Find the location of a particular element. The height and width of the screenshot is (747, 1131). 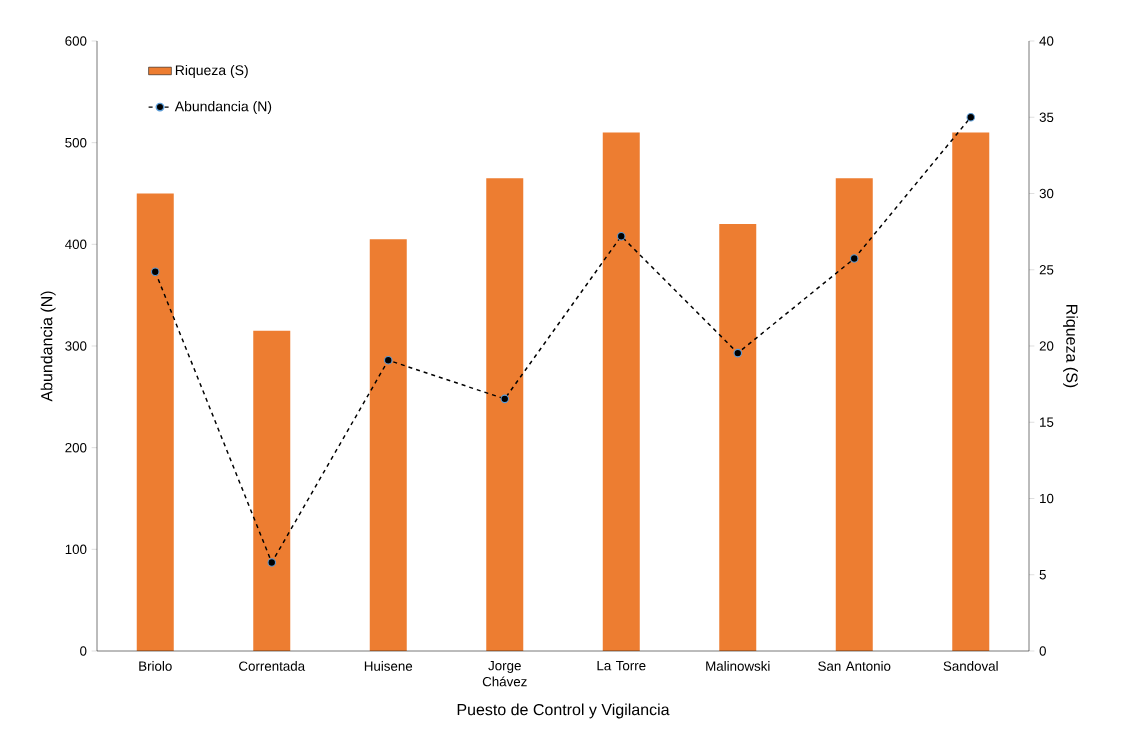

y2-tick-label: 15 is located at coordinates (1047, 422).